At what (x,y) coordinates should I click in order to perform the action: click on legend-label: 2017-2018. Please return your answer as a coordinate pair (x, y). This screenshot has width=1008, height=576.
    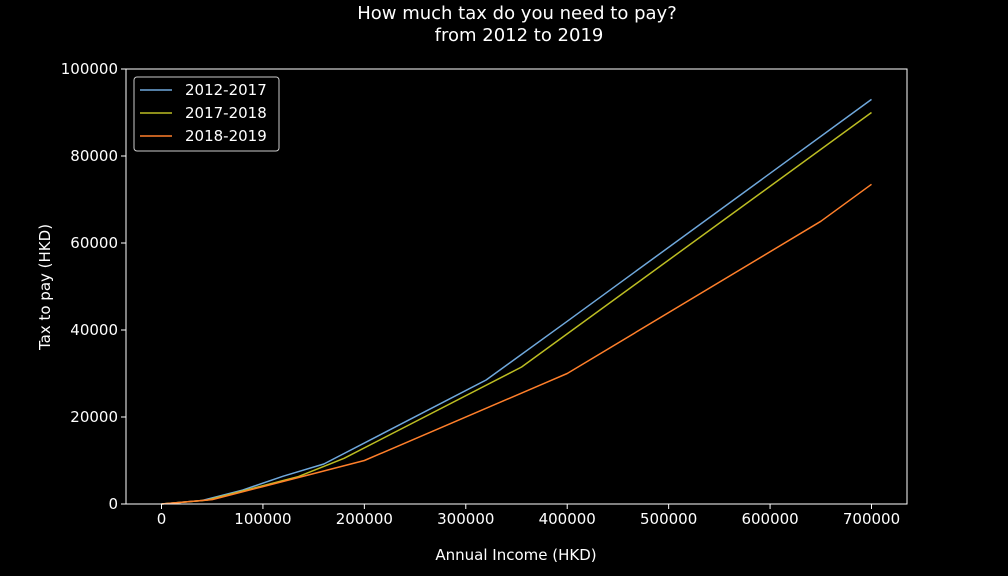
    Looking at the image, I should click on (226, 113).